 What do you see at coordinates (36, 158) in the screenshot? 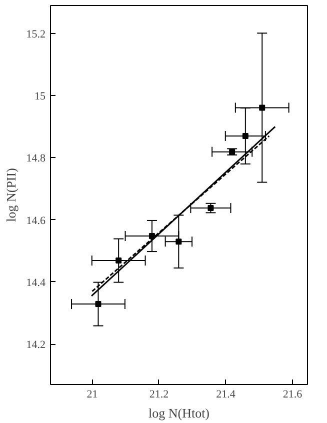
I see `y-tick-label: 14.8` at bounding box center [36, 158].